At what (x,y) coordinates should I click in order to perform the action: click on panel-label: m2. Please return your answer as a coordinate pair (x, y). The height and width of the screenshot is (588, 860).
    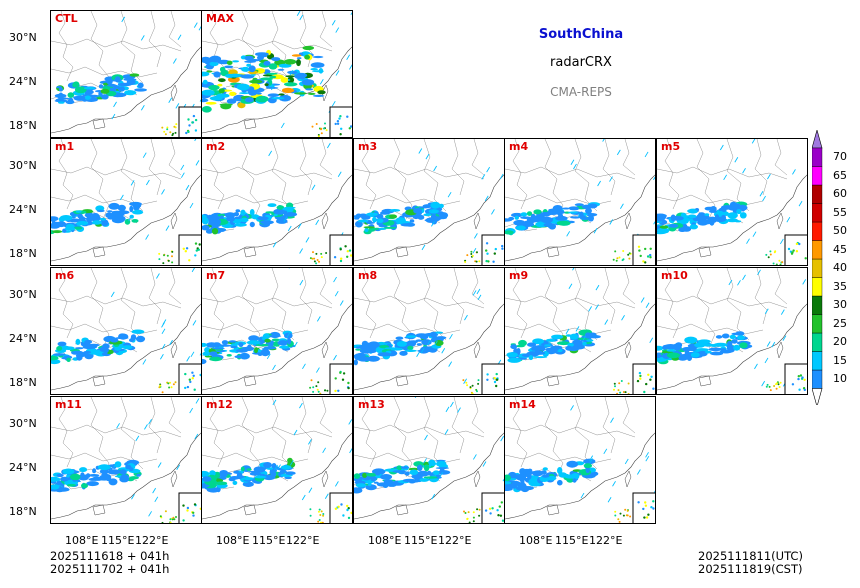
    Looking at the image, I should click on (216, 146).